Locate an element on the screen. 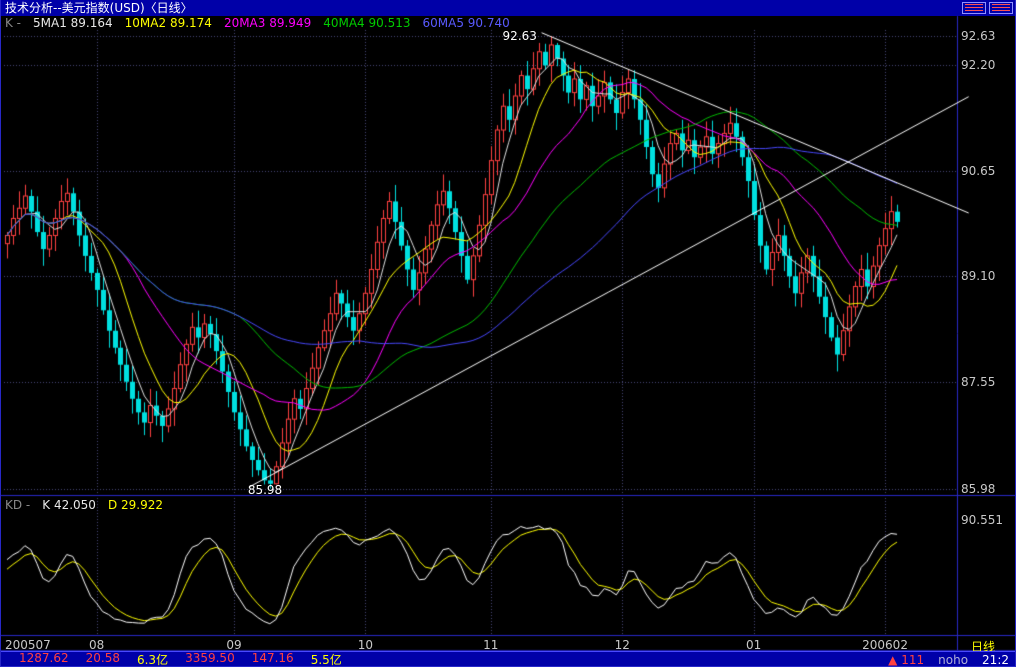 The height and width of the screenshot is (667, 1016). ma-value-label: 40MA4 90.513 is located at coordinates (367, 23).